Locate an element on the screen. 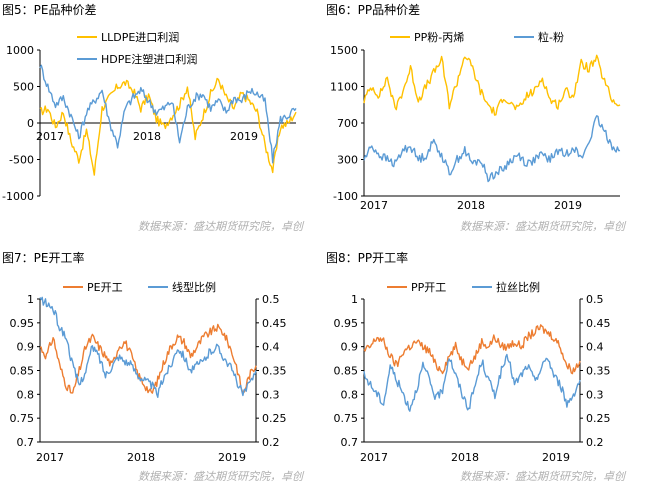 This screenshot has height=489, width=648. y-tick-label: -1000 is located at coordinates (18, 196).